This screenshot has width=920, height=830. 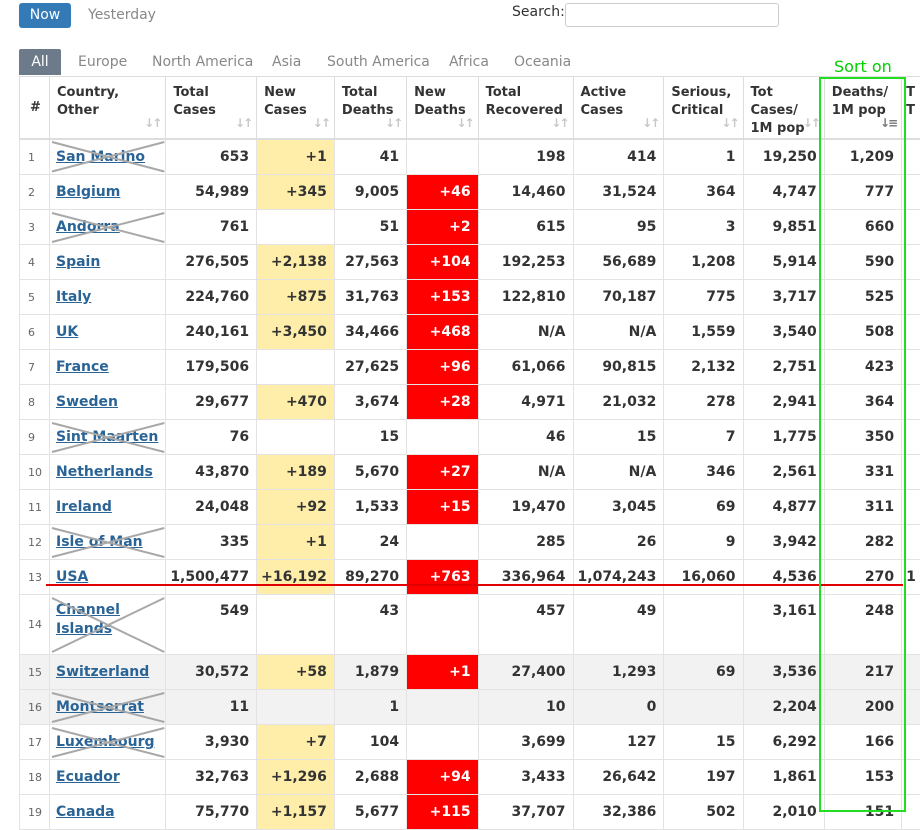 I want to click on total-recovered-cell: 27,400, so click(x=525, y=672).